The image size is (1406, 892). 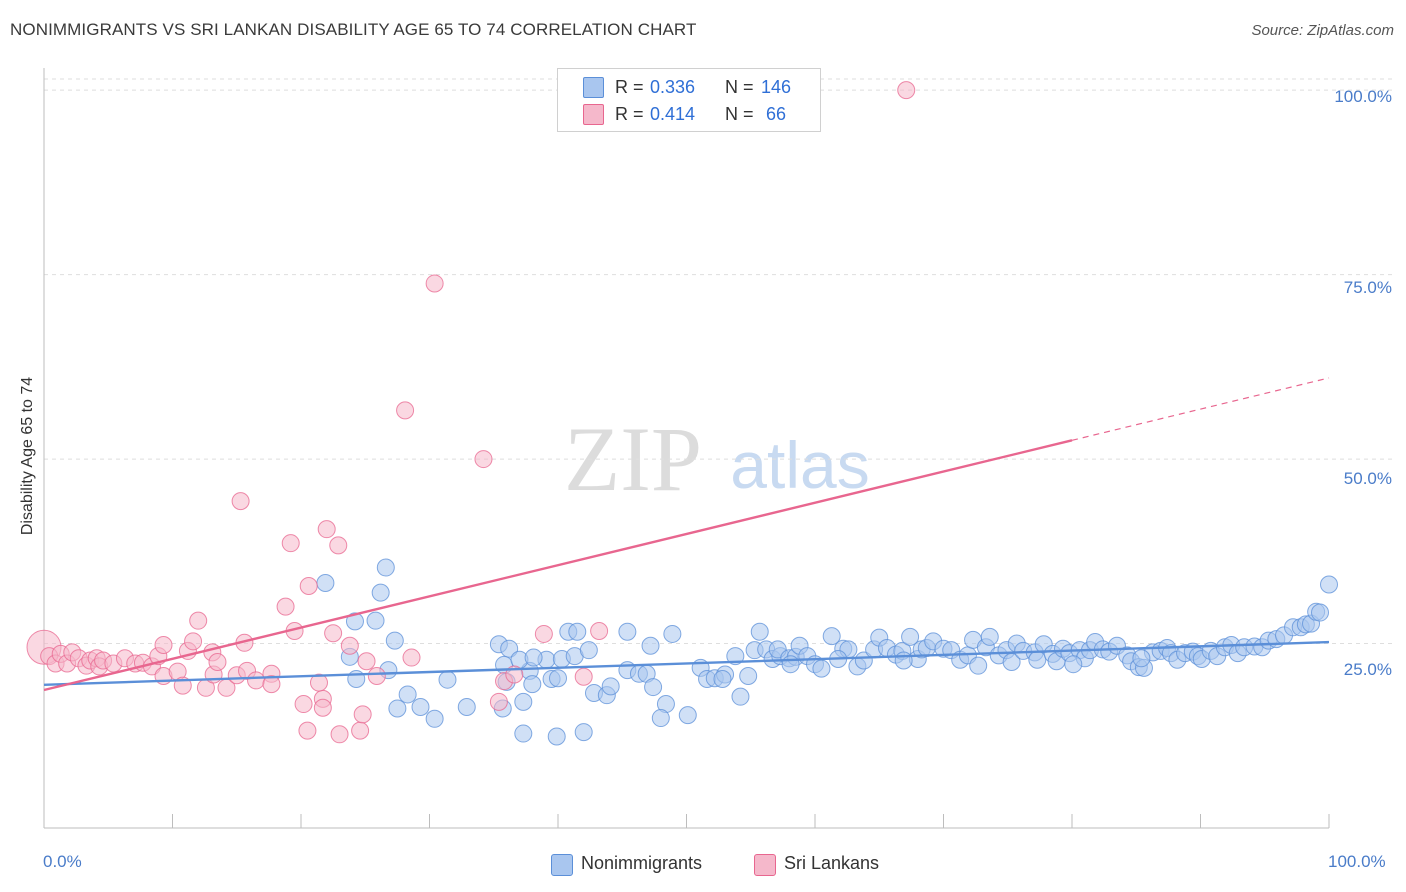 I want to click on stats-row-nonimmigrants: R = 0.336 N = 146, so click(x=689, y=87).